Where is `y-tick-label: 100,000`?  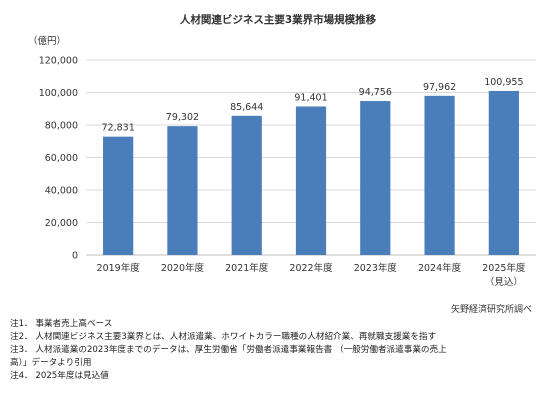
y-tick-label: 100,000 is located at coordinates (58, 93).